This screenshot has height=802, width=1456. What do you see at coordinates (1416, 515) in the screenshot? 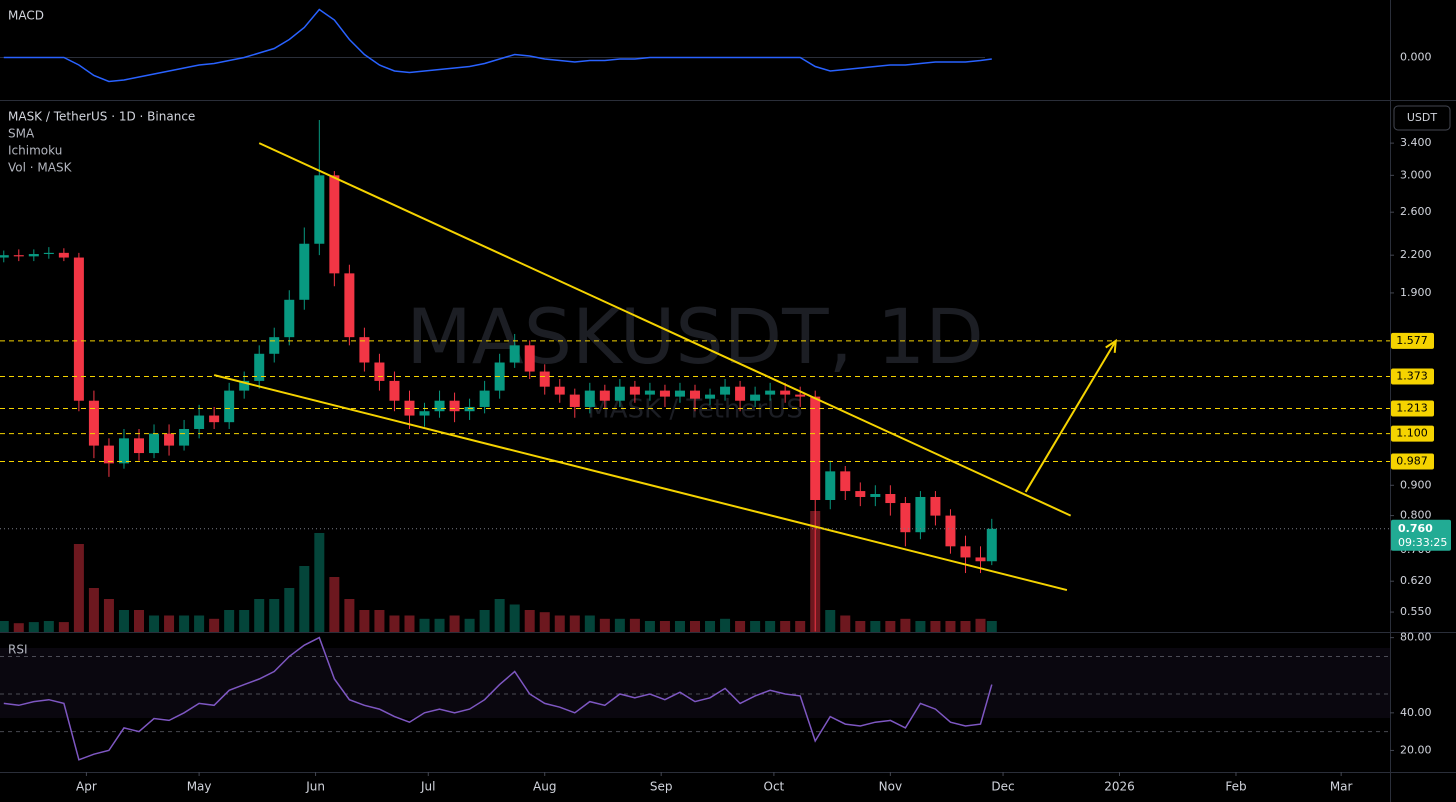
I see `y-tick-label: 0.800` at bounding box center [1416, 515].